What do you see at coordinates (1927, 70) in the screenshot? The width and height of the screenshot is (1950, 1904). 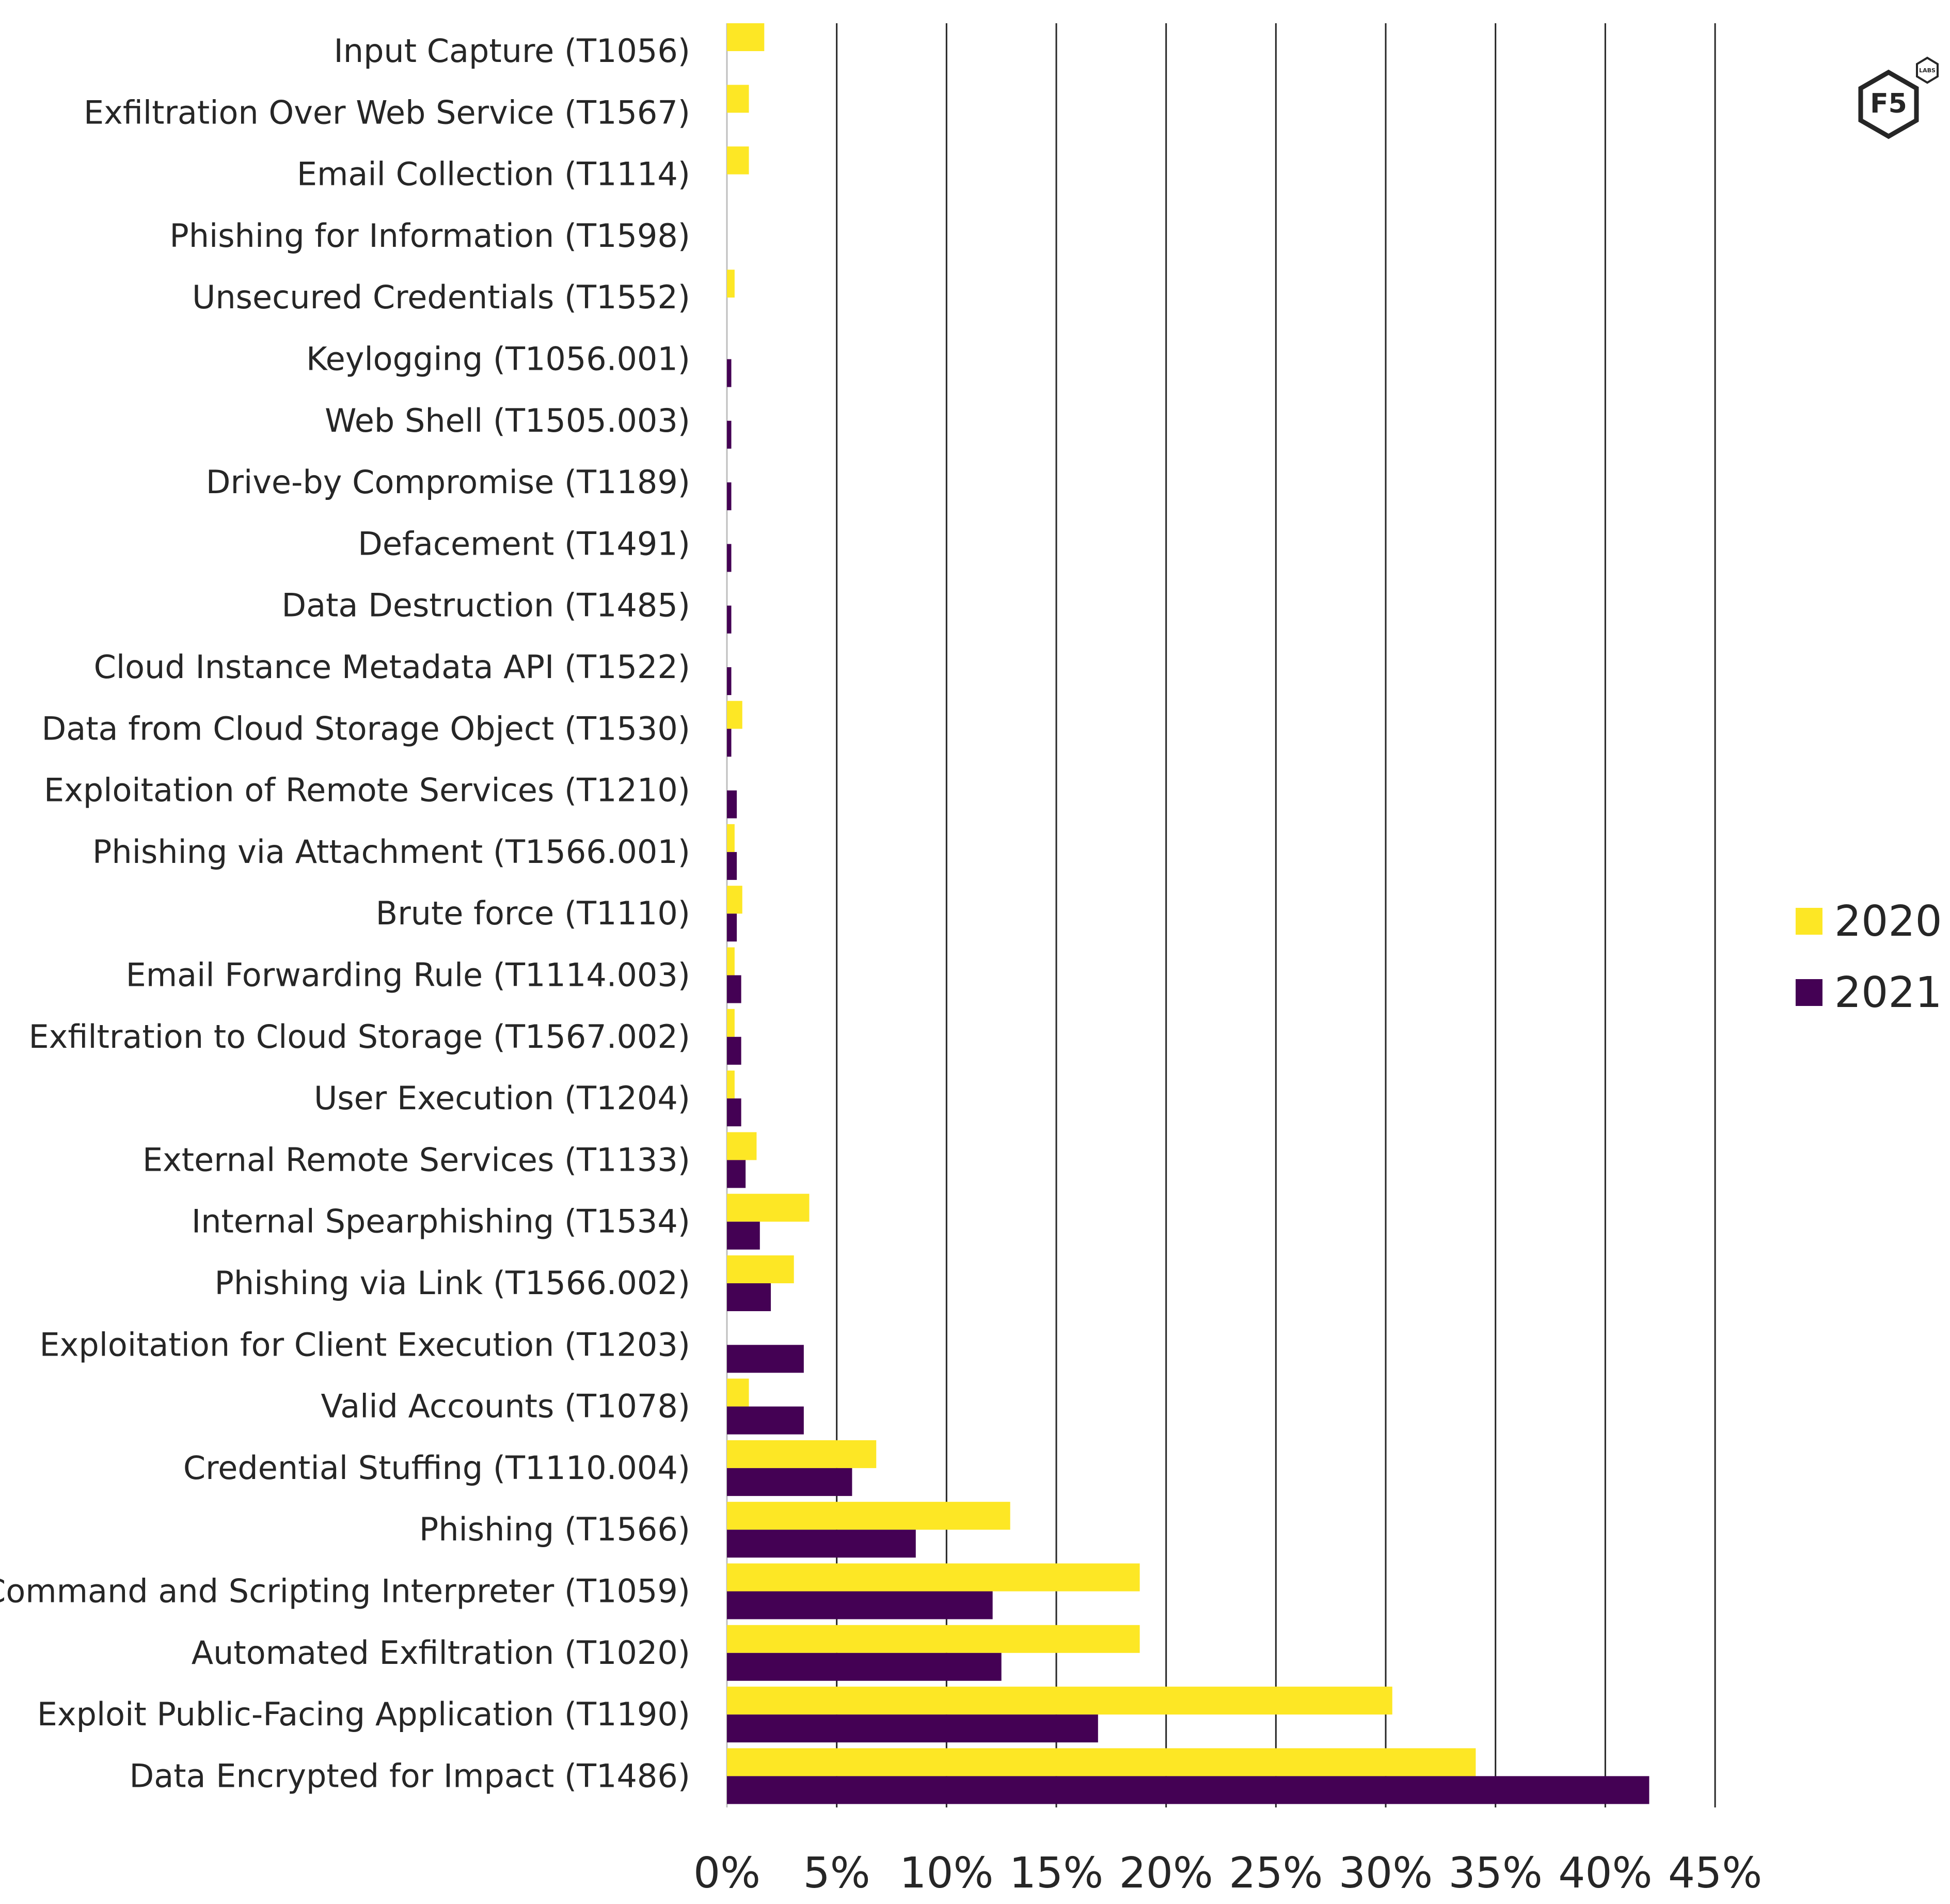 I see `logo-sub-text: LABS` at bounding box center [1927, 70].